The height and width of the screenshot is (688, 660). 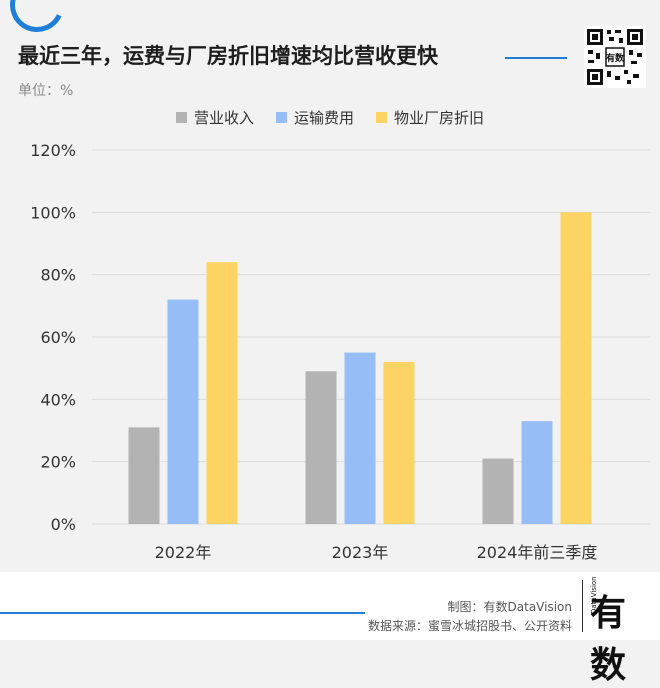 What do you see at coordinates (223, 118) in the screenshot?
I see `legend-label-revenue: 营业收入` at bounding box center [223, 118].